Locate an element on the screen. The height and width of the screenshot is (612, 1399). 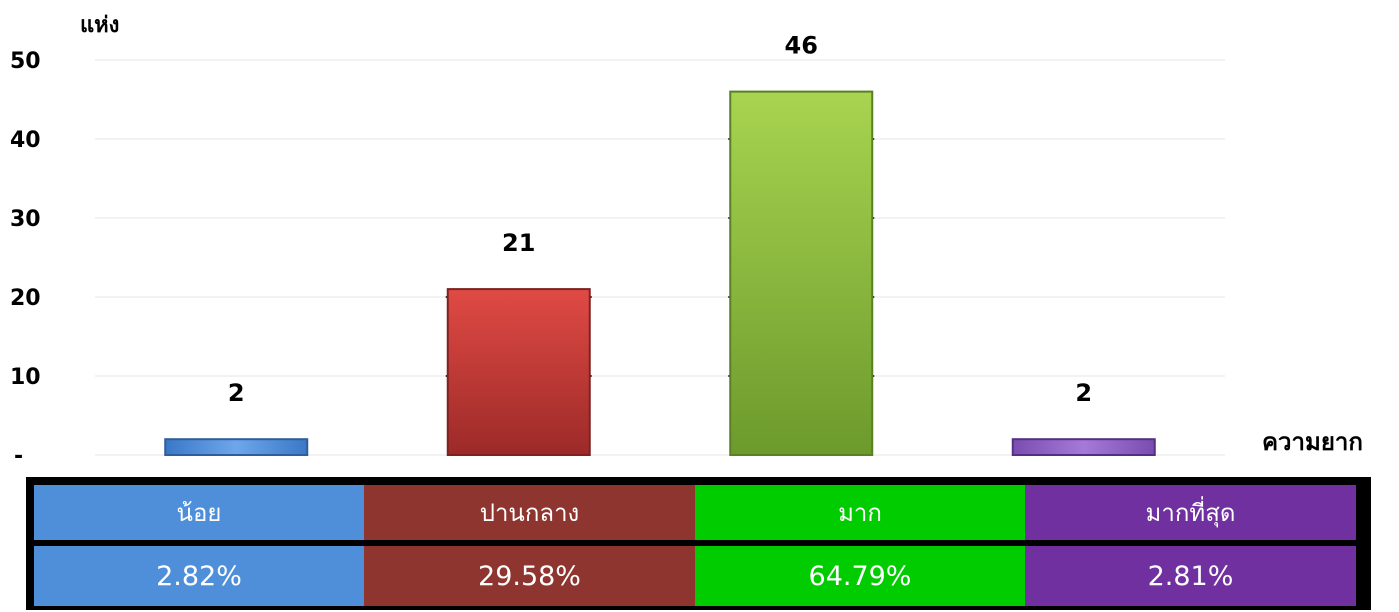
y-tick-label: - is located at coordinates (18, 456).